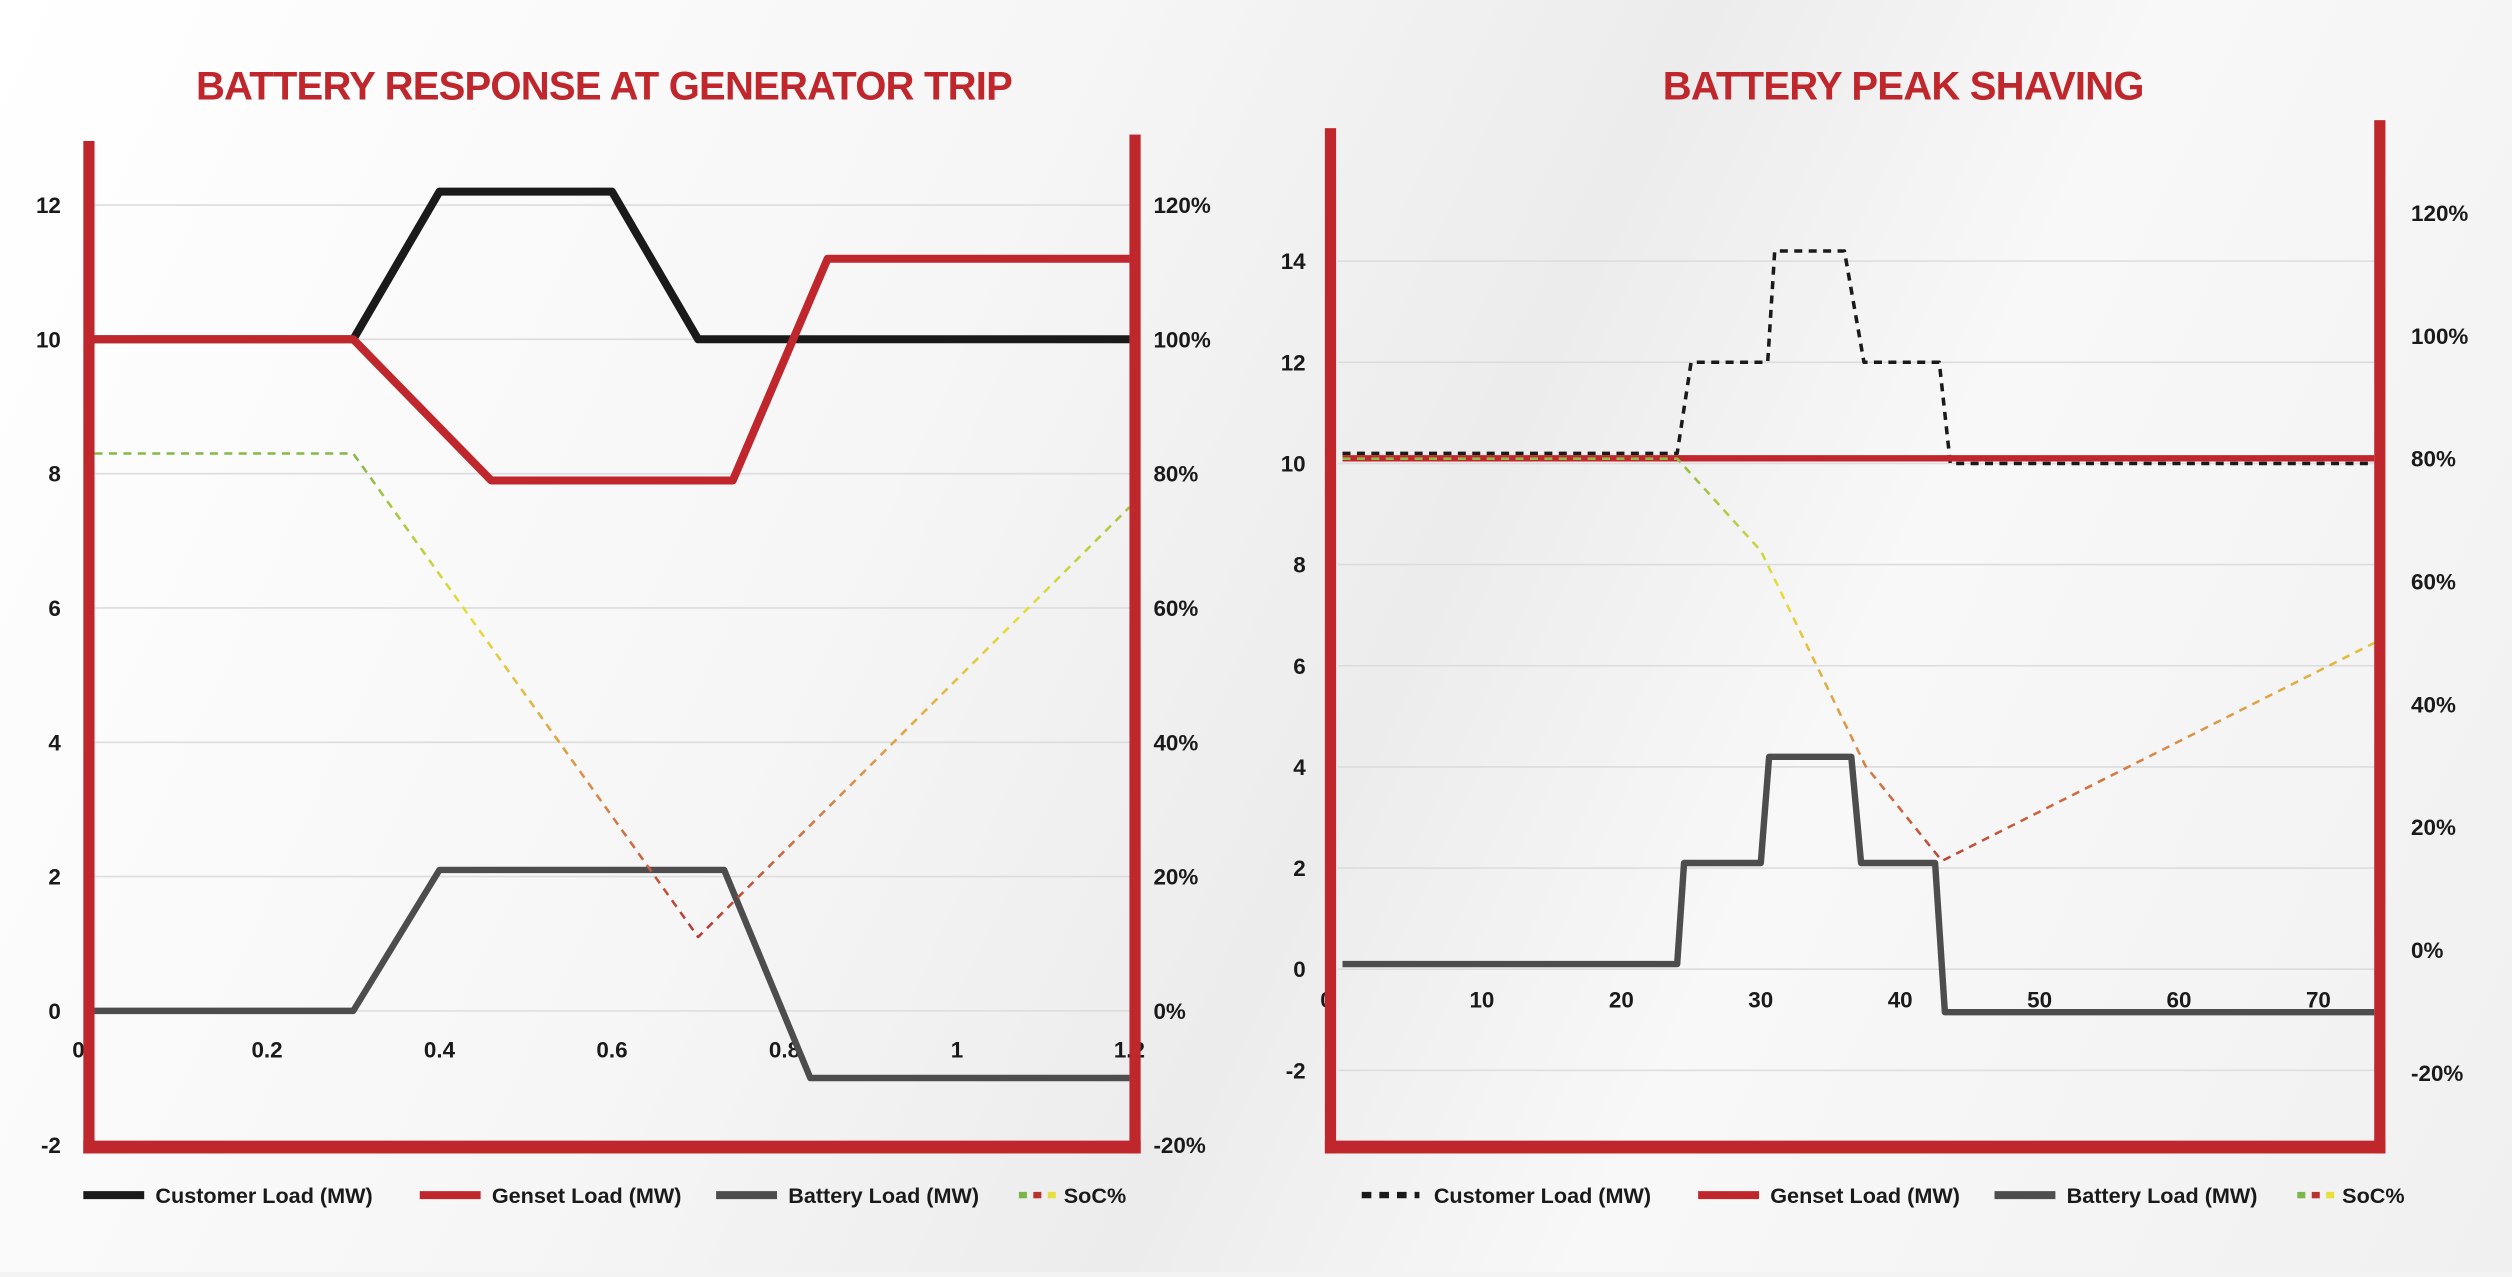 The height and width of the screenshot is (1277, 2512). Describe the element at coordinates (1903, 86) in the screenshot. I see `chart-2-title: BATTERY PEAK SHAVING` at that location.